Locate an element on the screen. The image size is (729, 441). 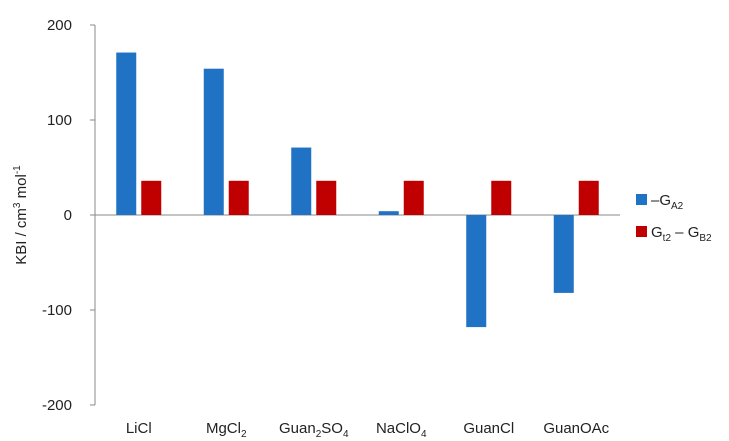
text-part: NaClO is located at coordinates (398, 428).